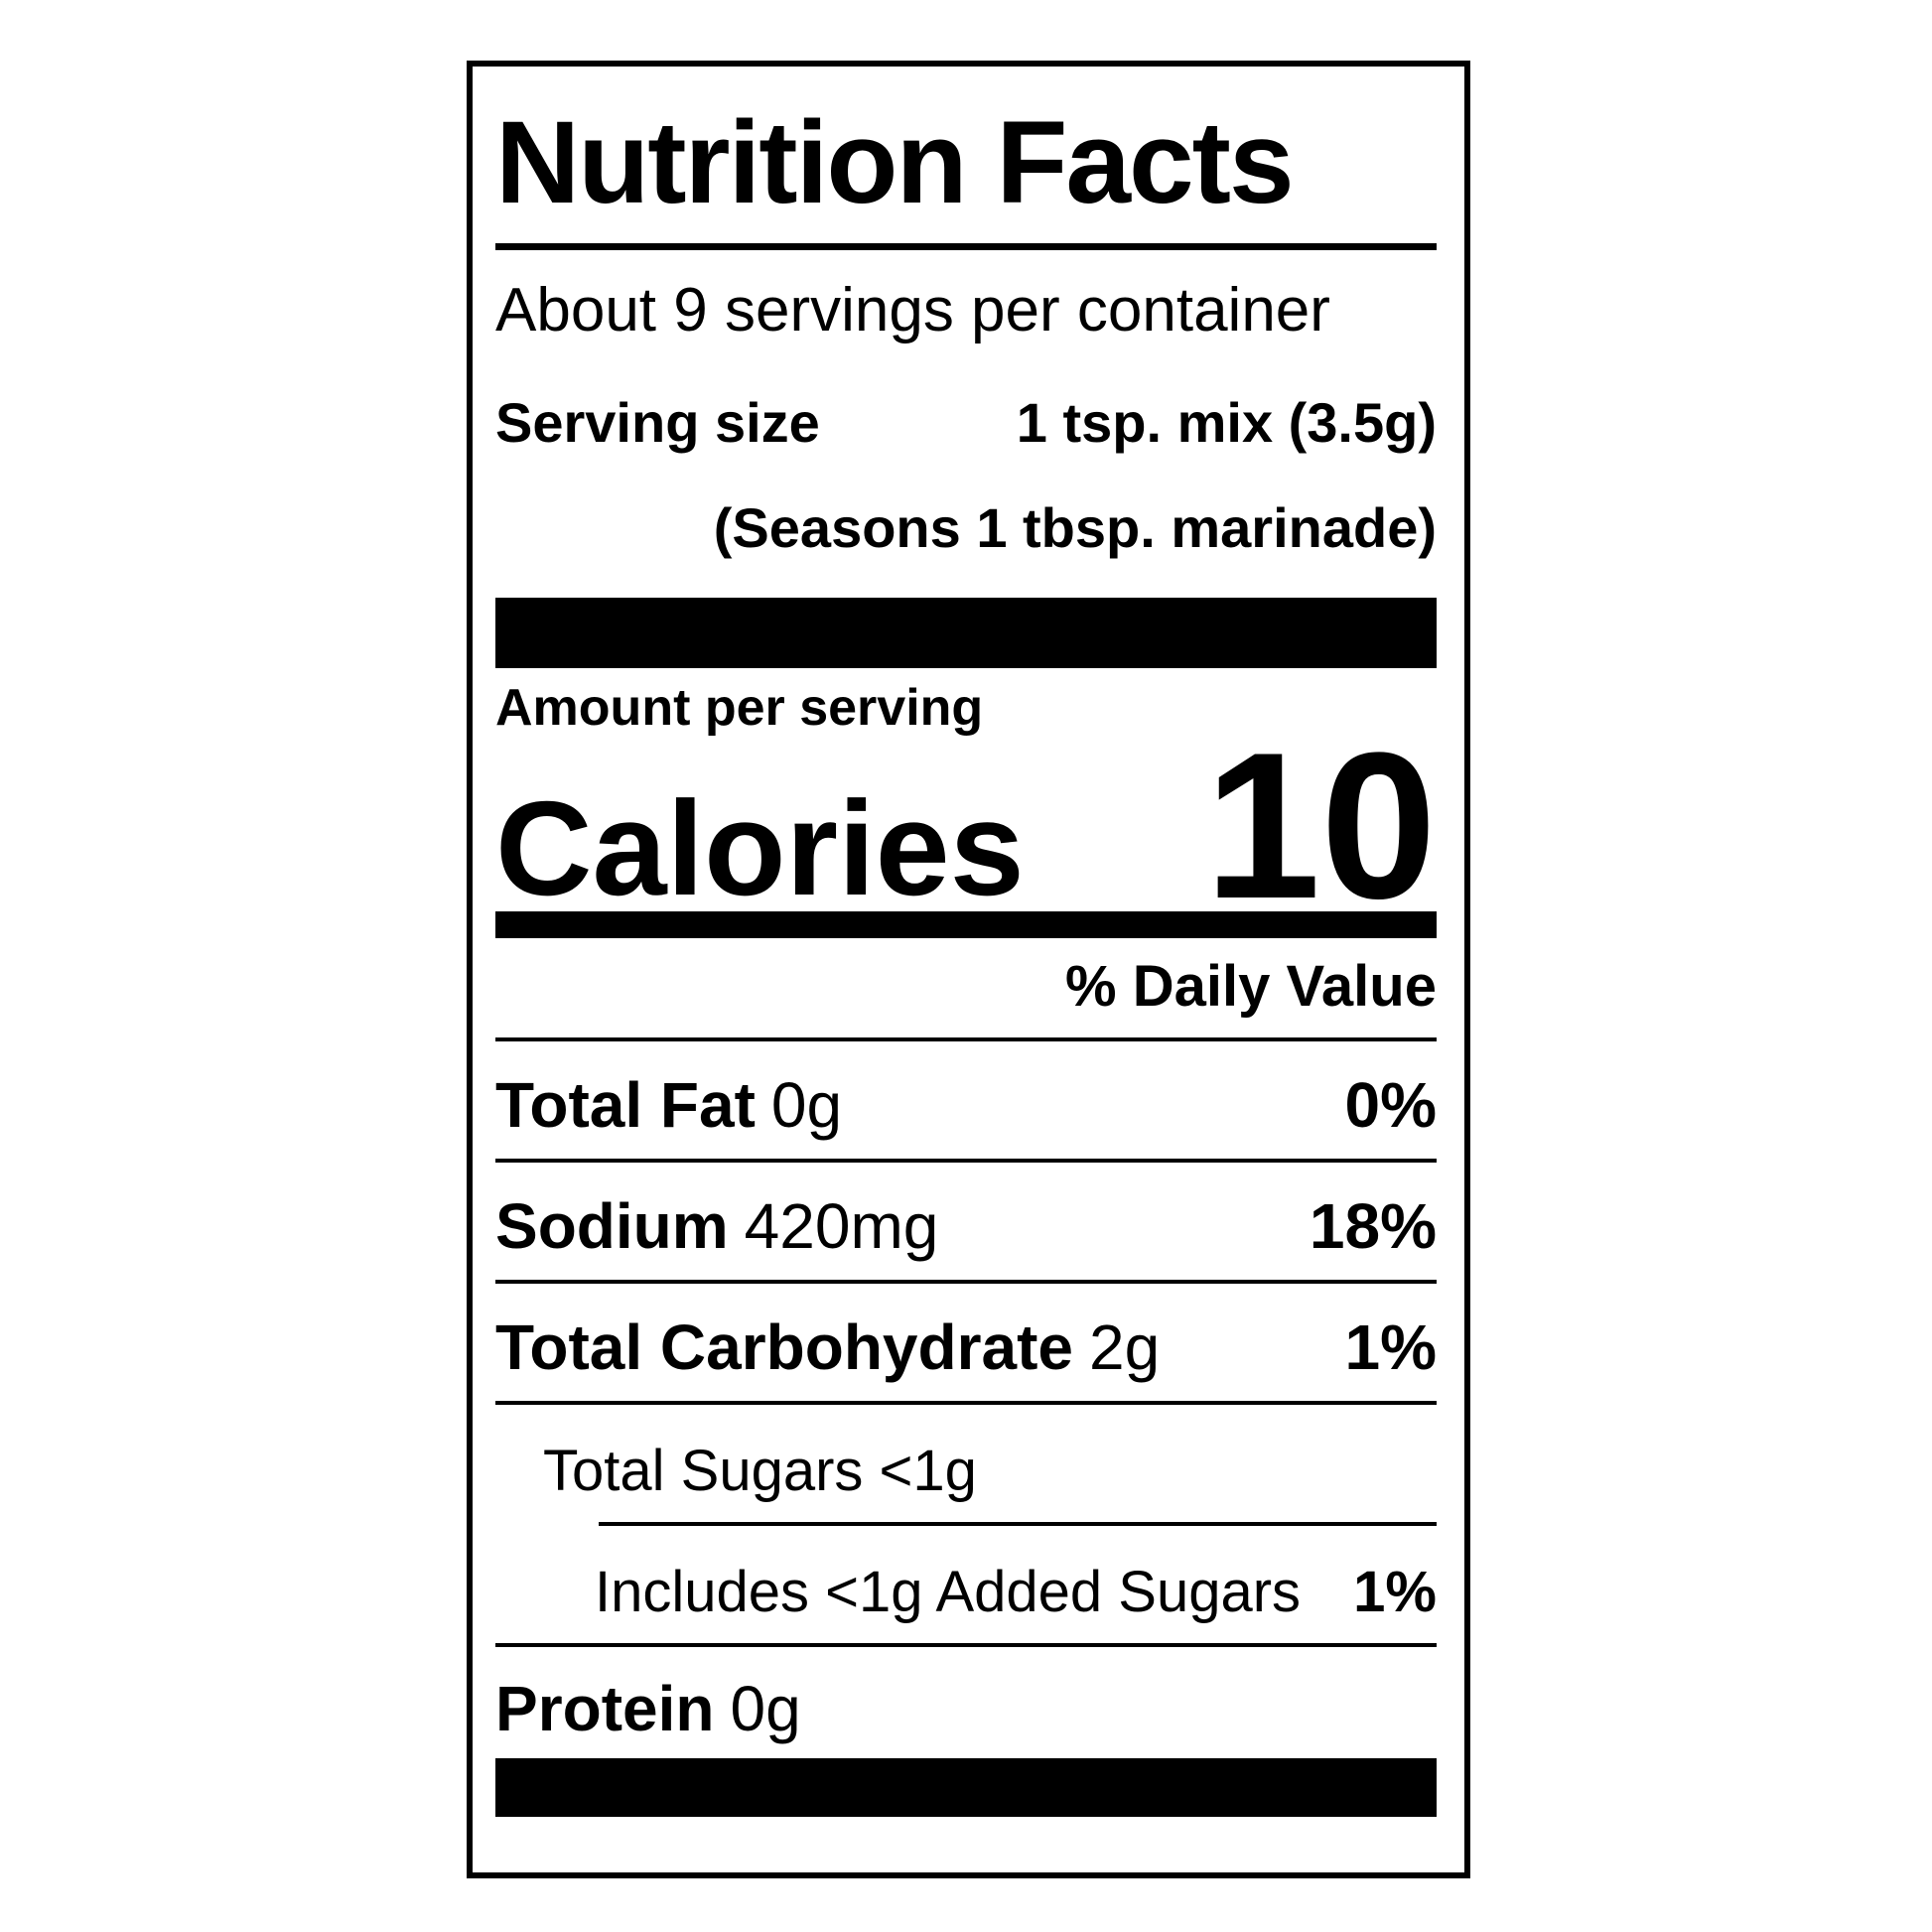  I want to click on servings-row: About 9 servings per container, so click(966, 304).